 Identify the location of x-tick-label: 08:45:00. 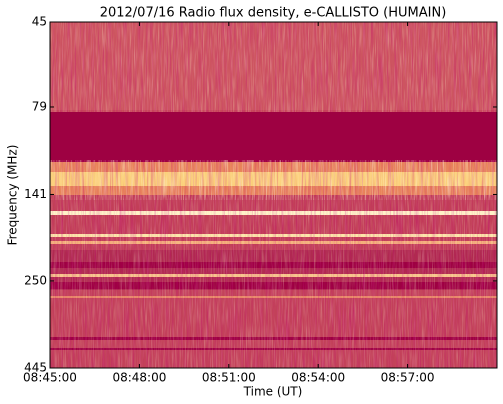
(50, 378).